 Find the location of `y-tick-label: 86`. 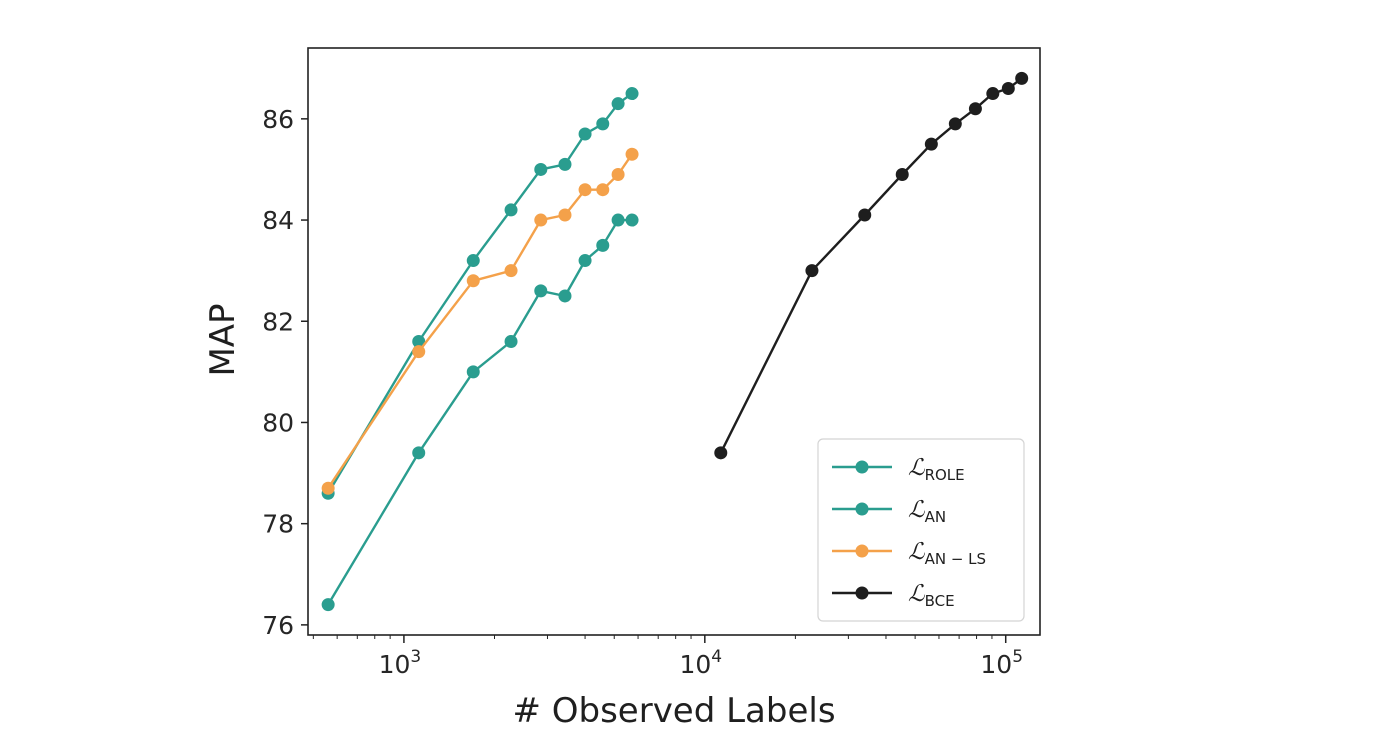

y-tick-label: 86 is located at coordinates (278, 119).